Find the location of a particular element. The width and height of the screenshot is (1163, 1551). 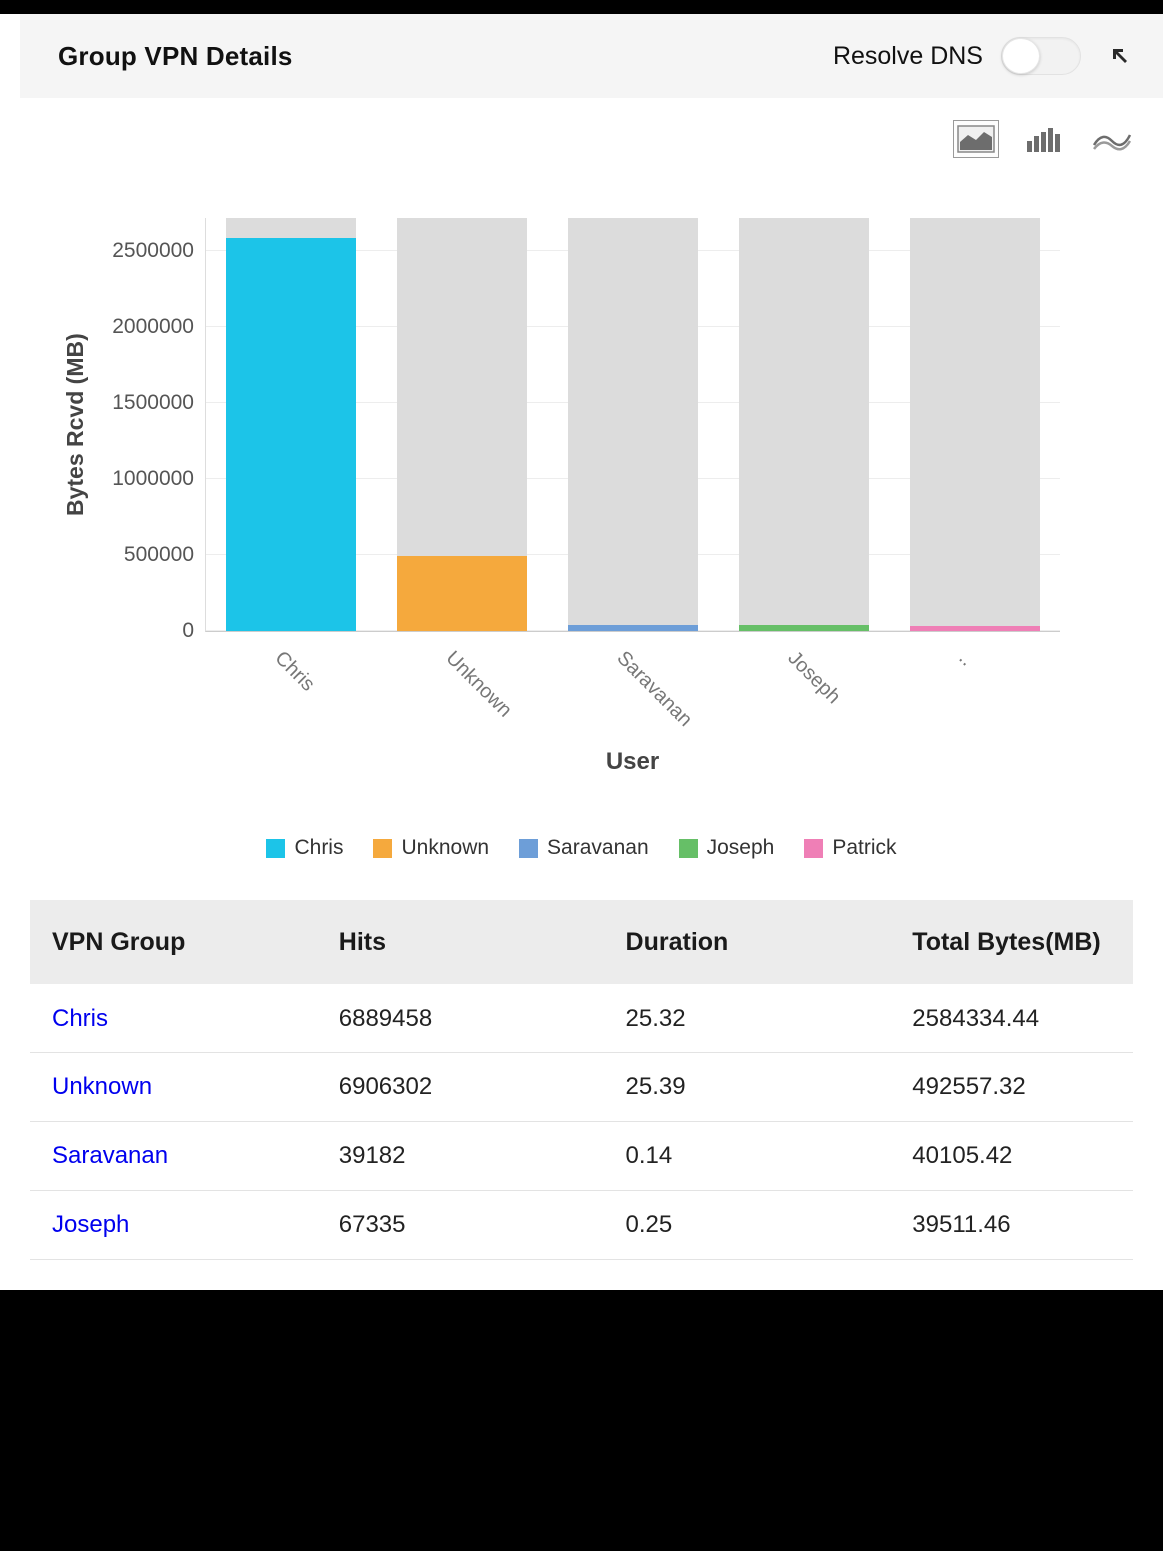

duration-cell: 25.32 is located at coordinates (655, 1018).